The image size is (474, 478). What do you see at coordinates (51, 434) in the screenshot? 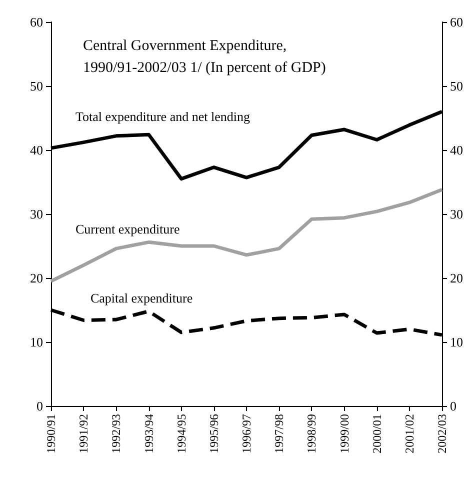
I see `x-tick-label: 1990/91` at bounding box center [51, 434].